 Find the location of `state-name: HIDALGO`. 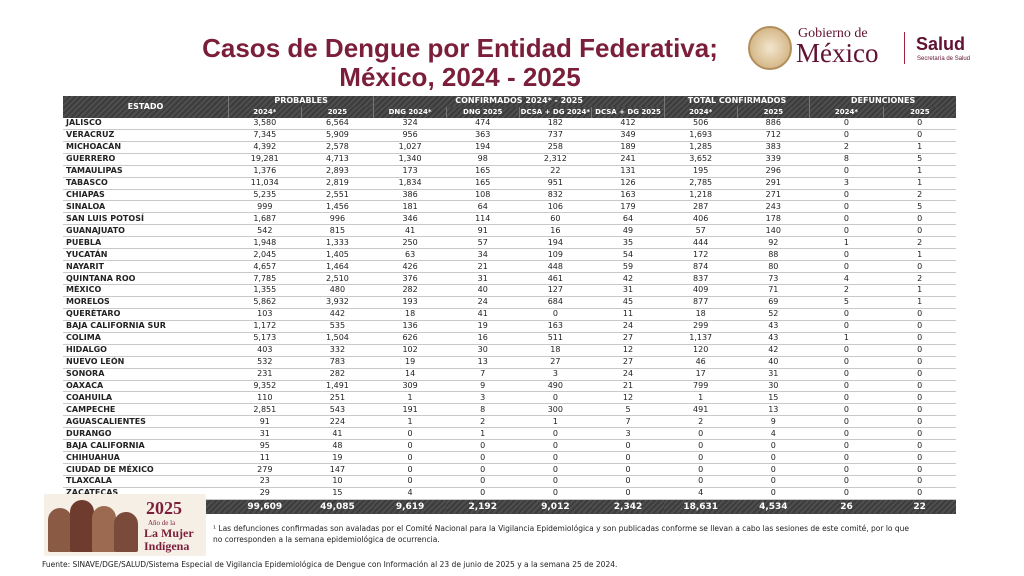

state-name: HIDALGO is located at coordinates (146, 350).